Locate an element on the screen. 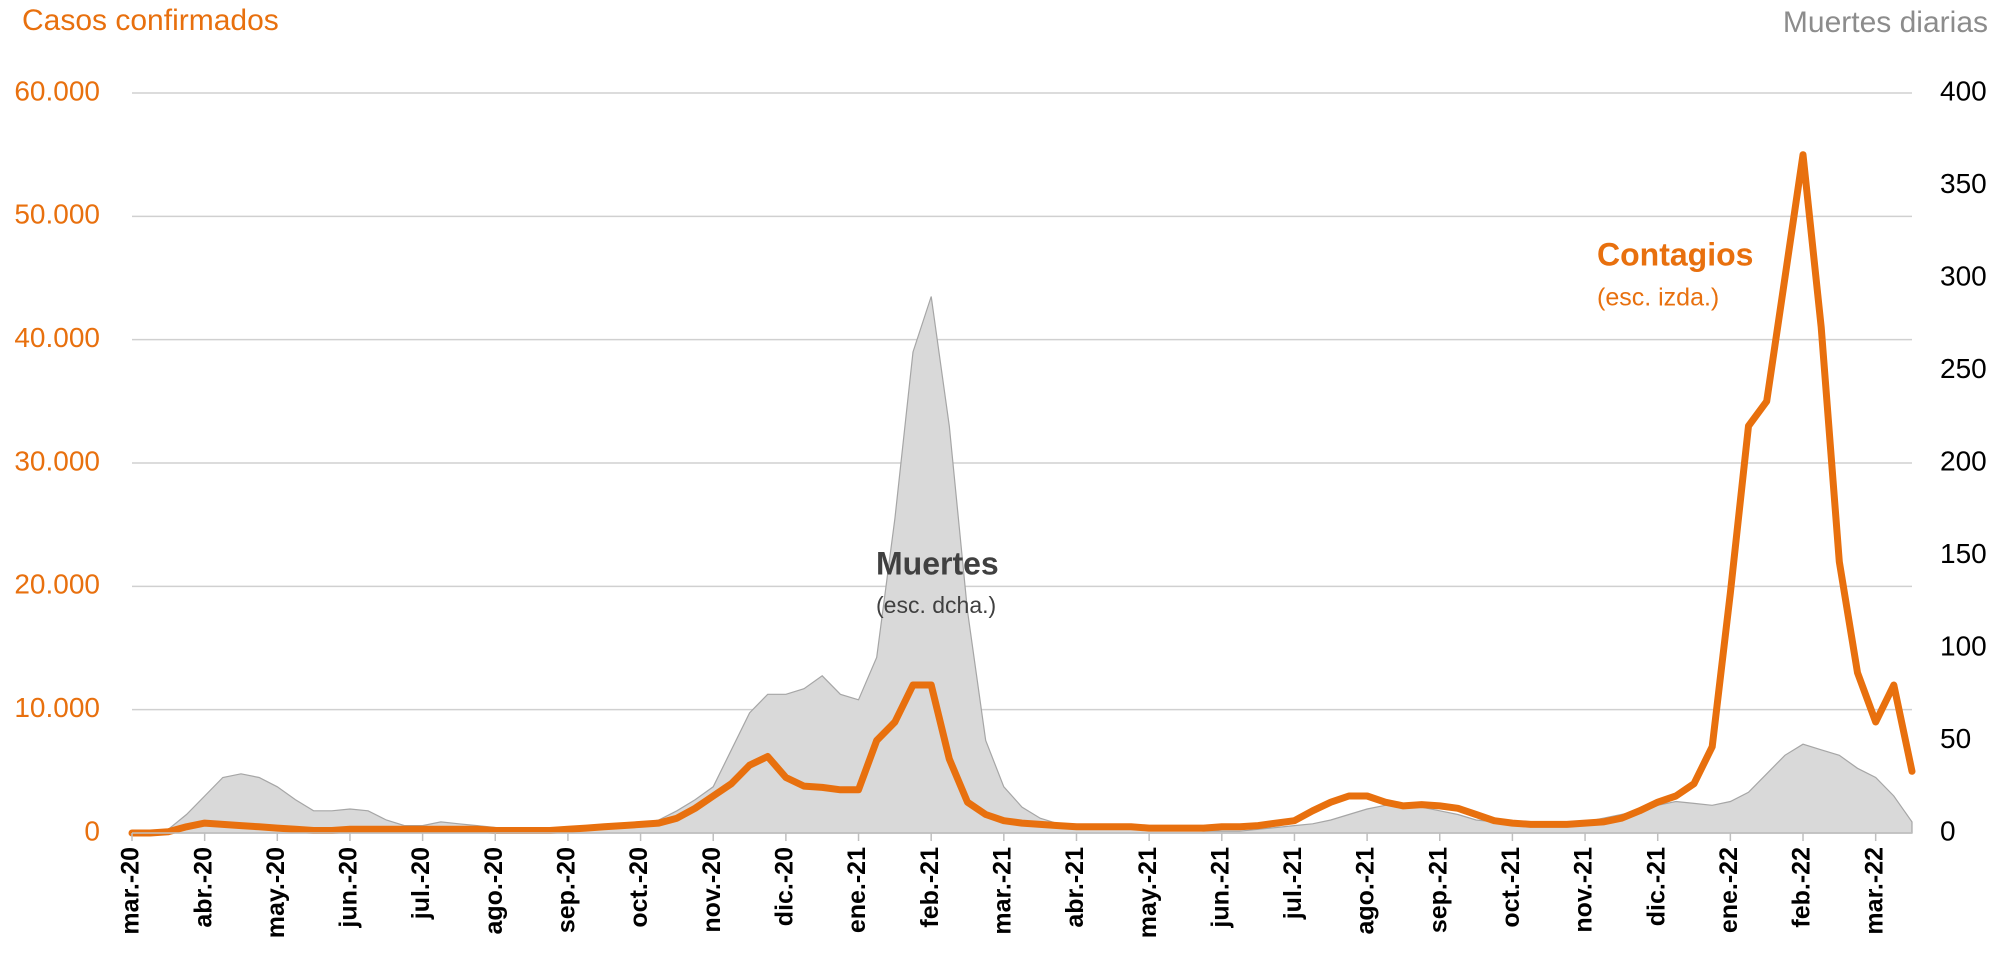 This screenshot has height=957, width=2005. y-tick-label: 0 is located at coordinates (92, 830).